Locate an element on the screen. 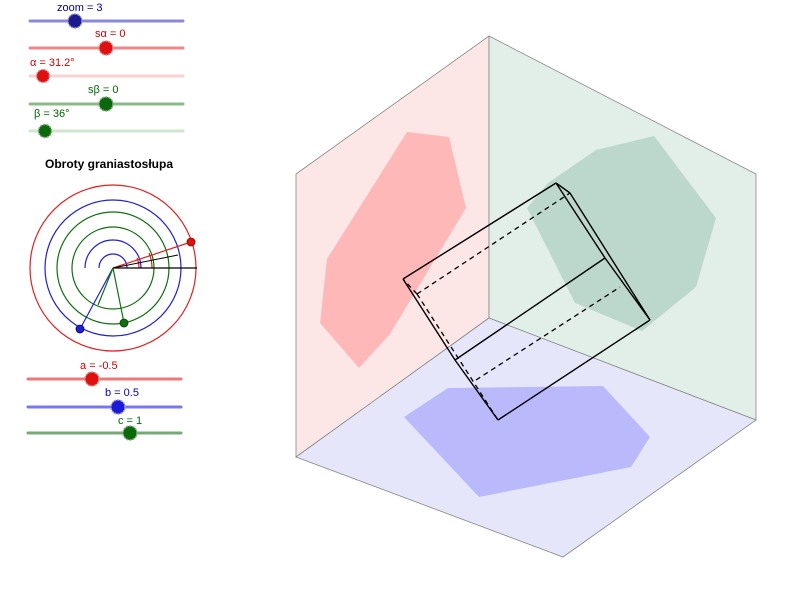 The height and width of the screenshot is (600, 800). s-alpha-slider: sα = 0 is located at coordinates (106, 42).